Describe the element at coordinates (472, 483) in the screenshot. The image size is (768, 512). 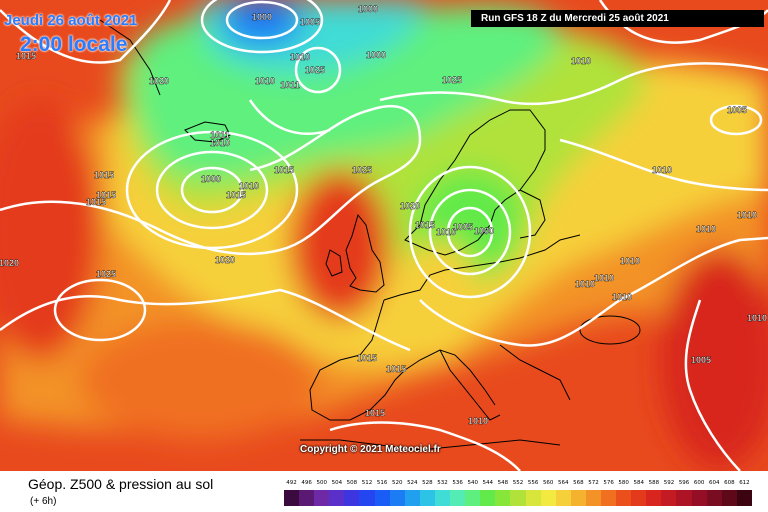
I see `scale-label: 540` at that location.